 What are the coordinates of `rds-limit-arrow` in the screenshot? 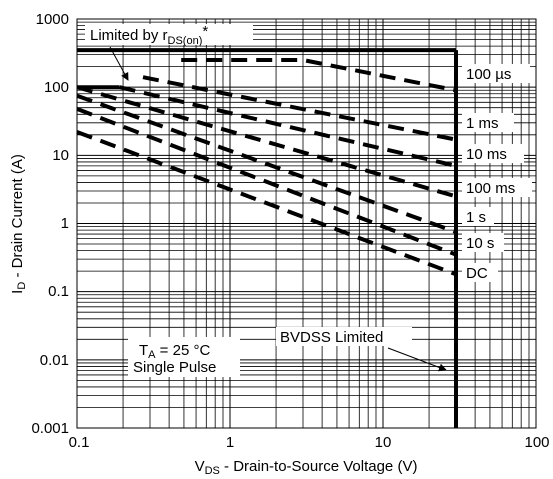 It's located at (119, 63).